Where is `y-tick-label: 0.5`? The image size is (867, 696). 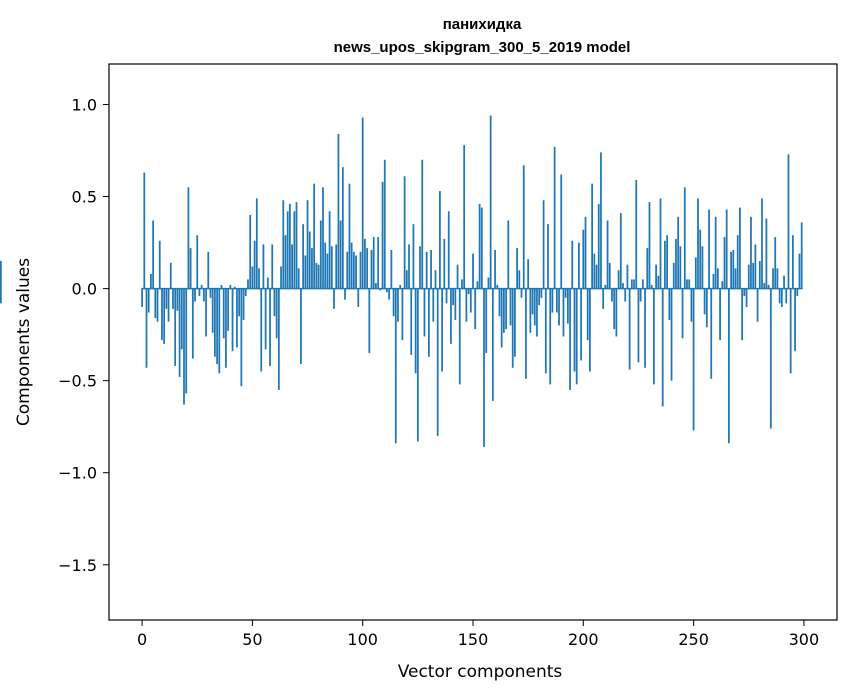 y-tick-label: 0.5 is located at coordinates (84, 197).